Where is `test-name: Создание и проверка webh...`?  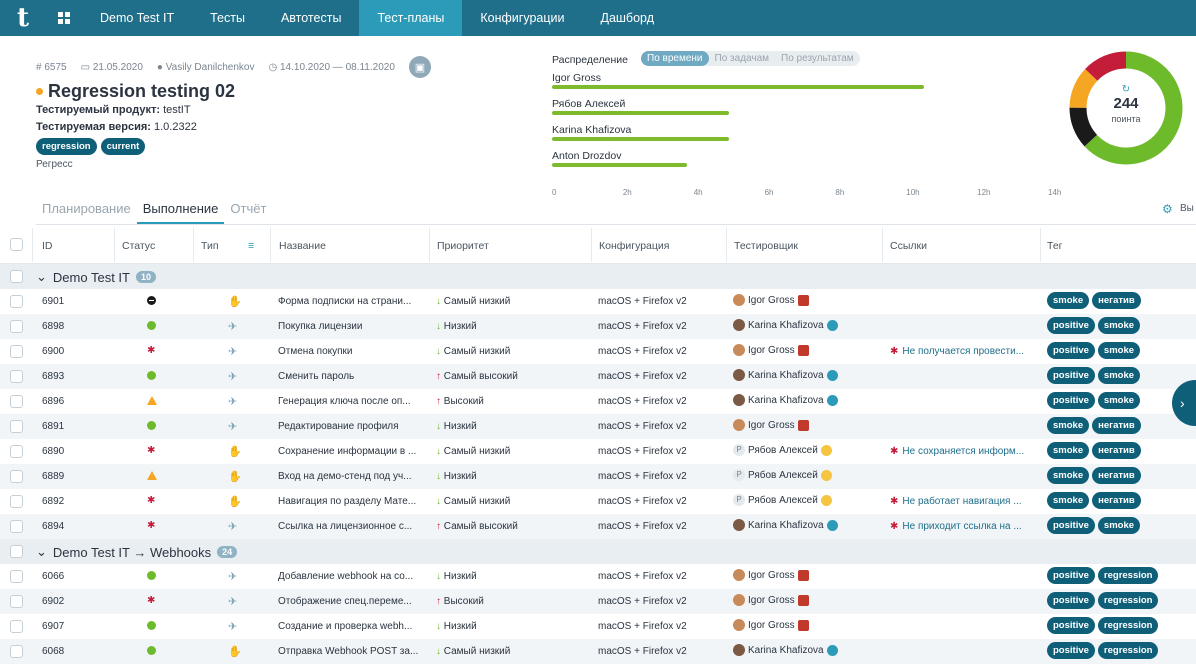
test-name: Создание и проверка webh... is located at coordinates (345, 626).